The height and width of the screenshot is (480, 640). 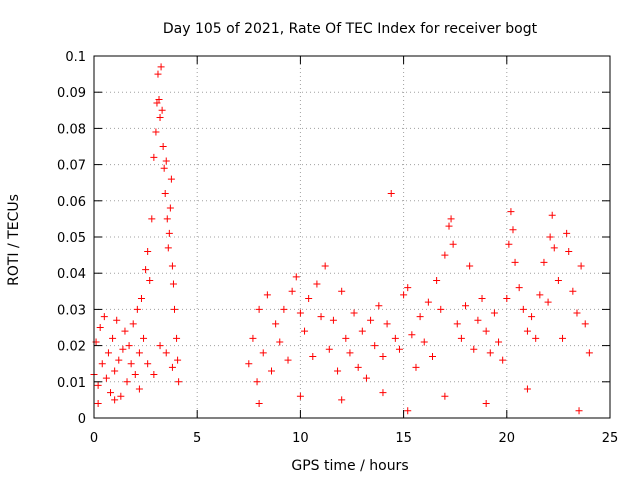 What do you see at coordinates (14, 240) in the screenshot?
I see `y-axis-label: ROTI / TECUs` at bounding box center [14, 240].